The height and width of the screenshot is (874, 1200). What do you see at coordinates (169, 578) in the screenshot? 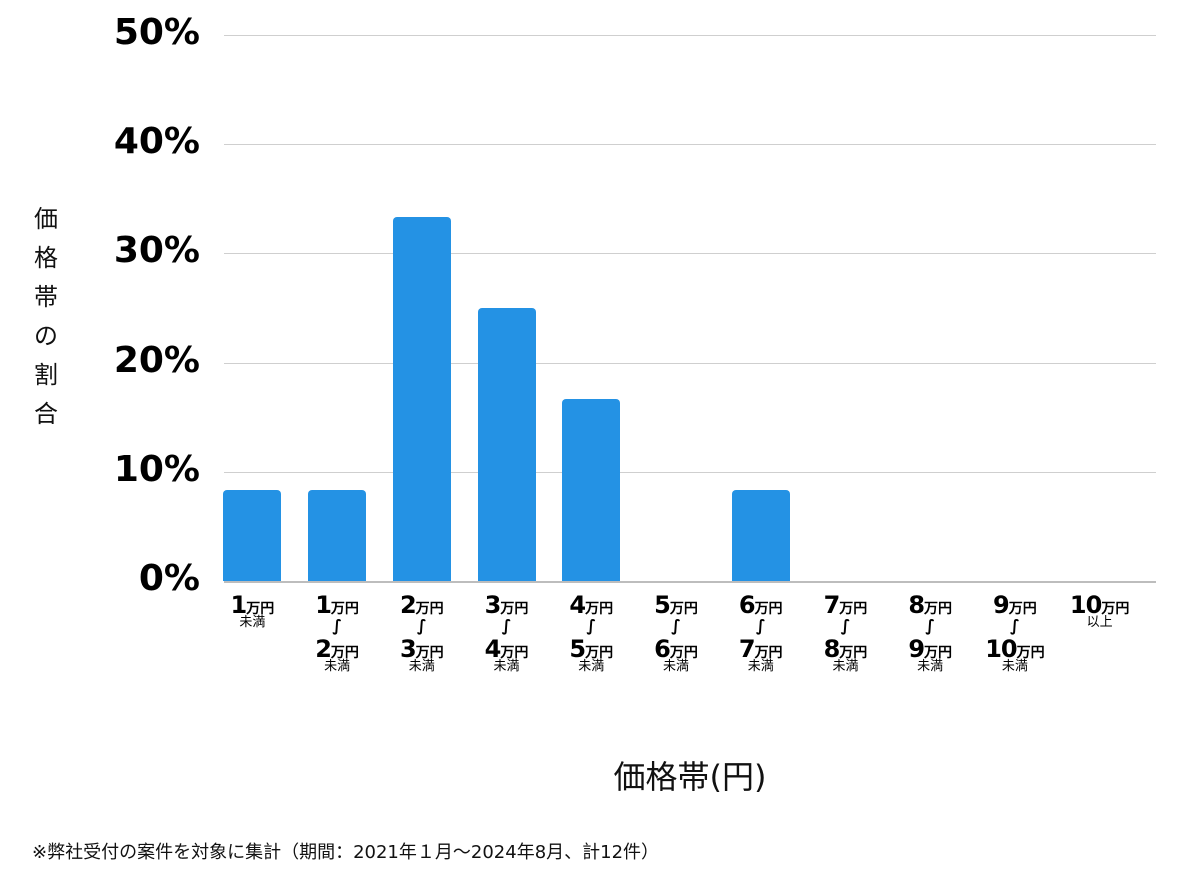
I see `y-tick-label: 0%` at bounding box center [169, 578].